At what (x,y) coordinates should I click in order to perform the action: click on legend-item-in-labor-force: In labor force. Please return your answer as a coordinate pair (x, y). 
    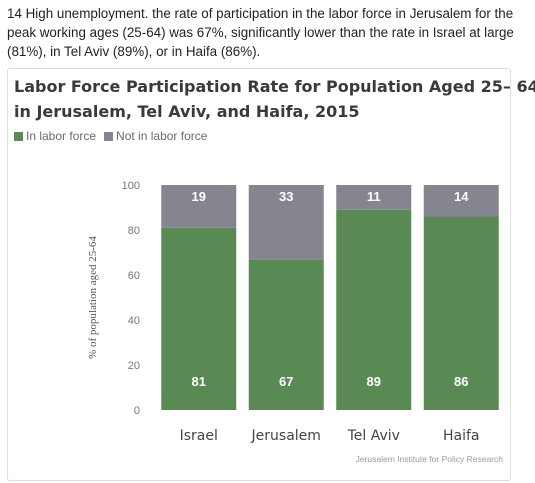
    Looking at the image, I should click on (55, 136).